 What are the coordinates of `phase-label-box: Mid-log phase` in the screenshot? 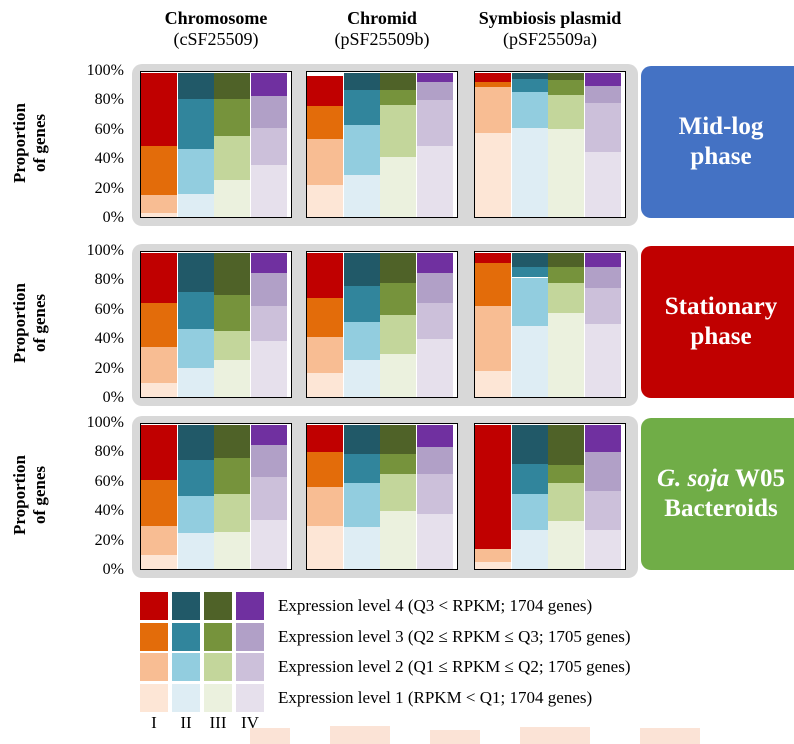 It's located at (717, 142).